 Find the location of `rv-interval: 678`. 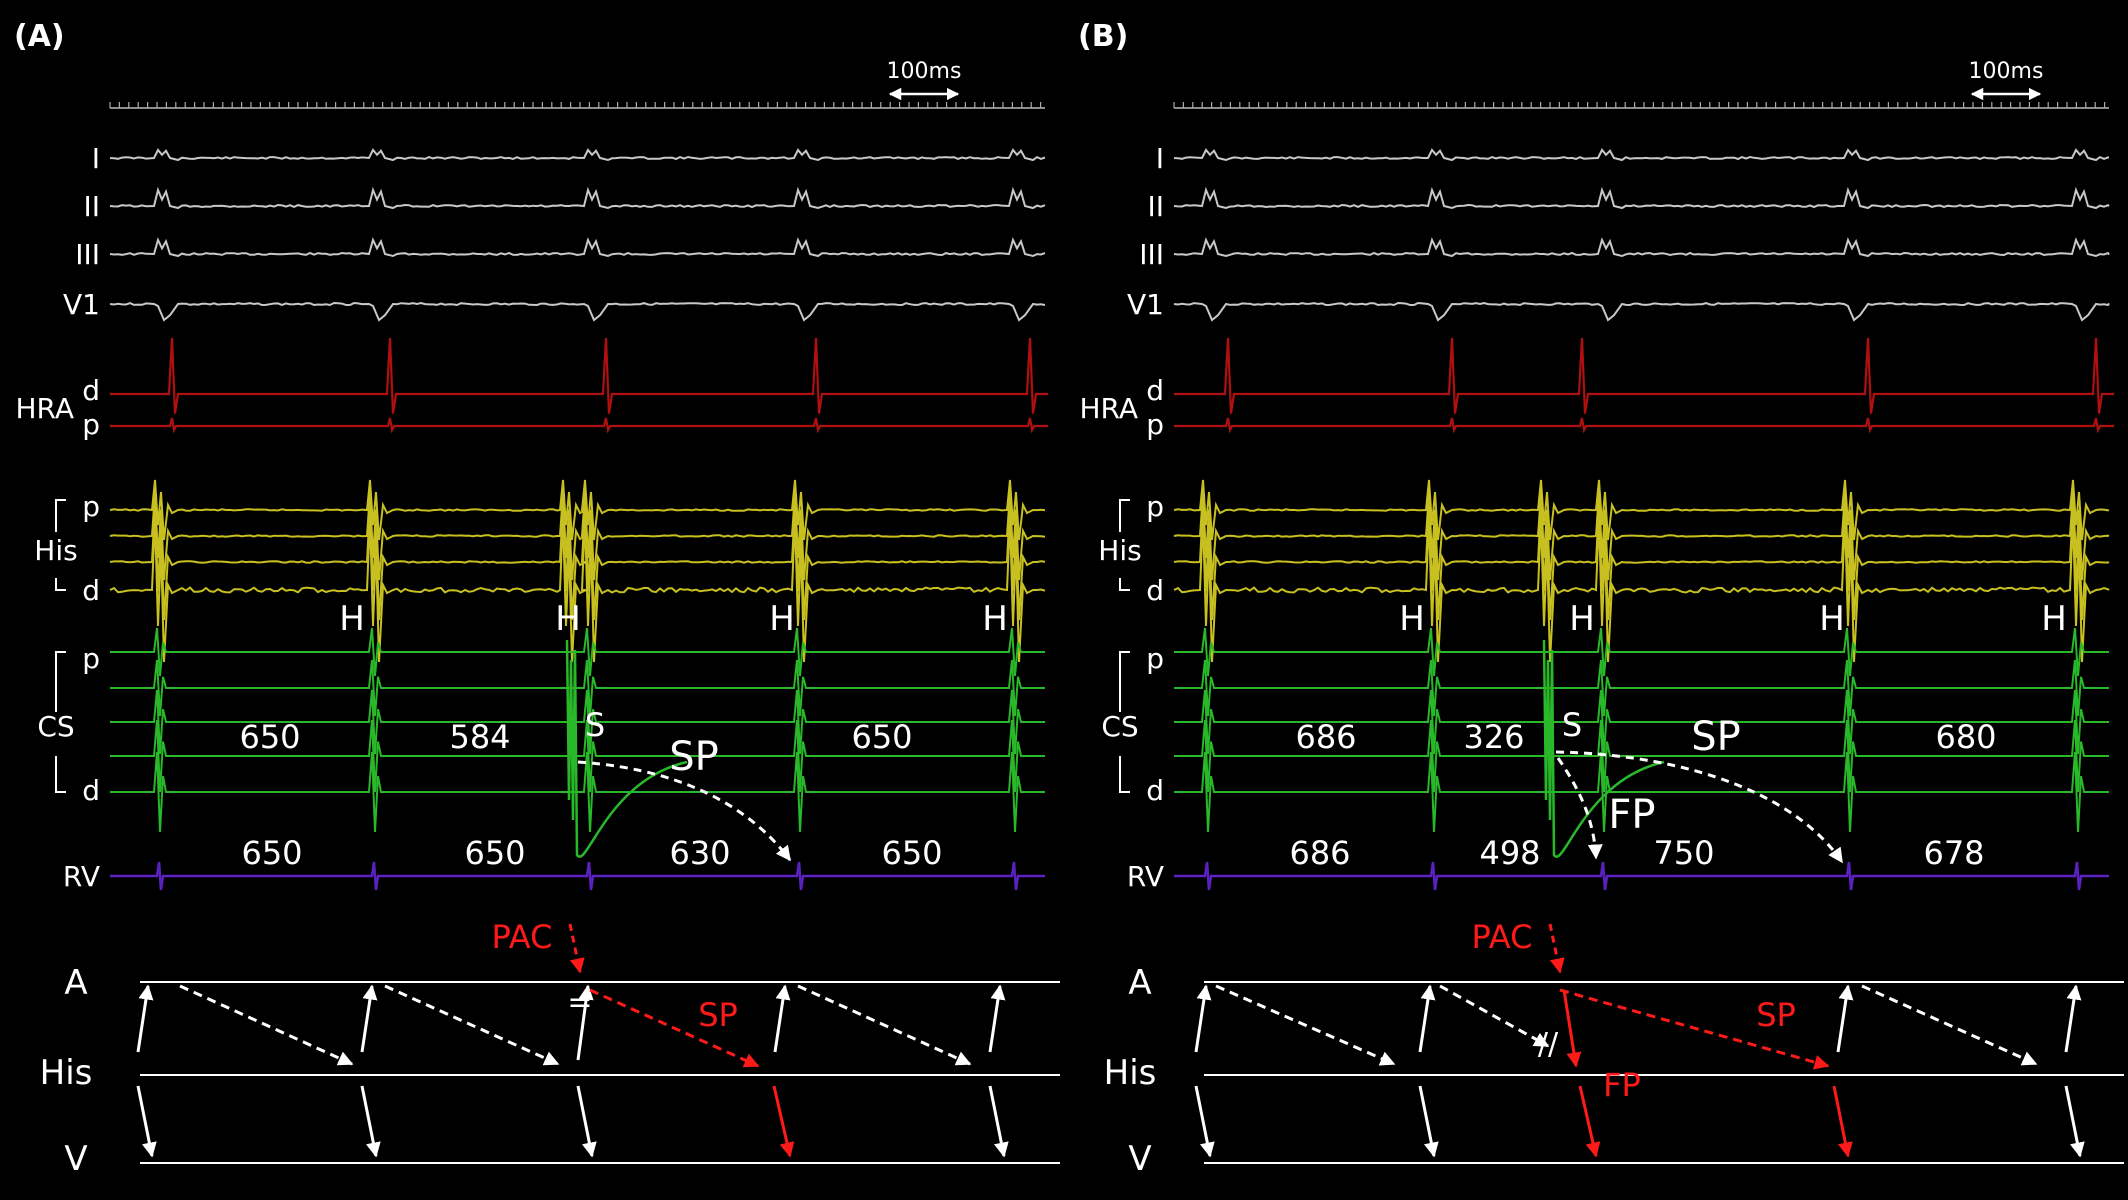

rv-interval: 678 is located at coordinates (1953, 853).